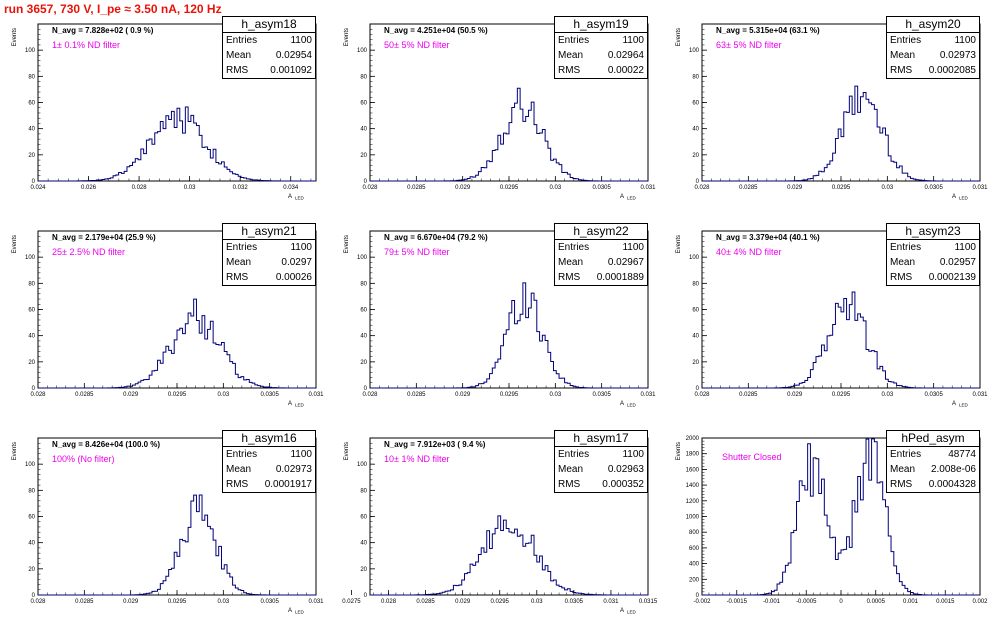 The width and height of the screenshot is (996, 622). Describe the element at coordinates (416, 459) in the screenshot. I see `filter-label: 10± 1% ND filter` at that location.